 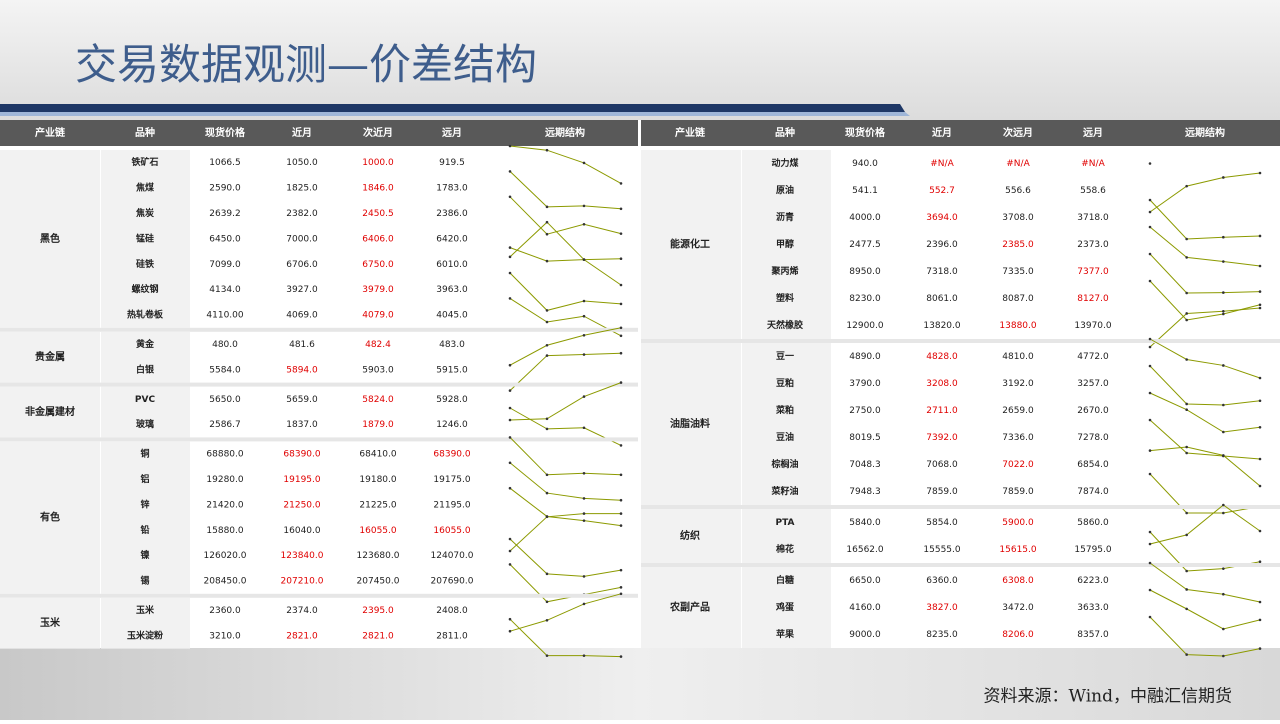 I want to click on price-cell: 541.1, so click(x=865, y=191).